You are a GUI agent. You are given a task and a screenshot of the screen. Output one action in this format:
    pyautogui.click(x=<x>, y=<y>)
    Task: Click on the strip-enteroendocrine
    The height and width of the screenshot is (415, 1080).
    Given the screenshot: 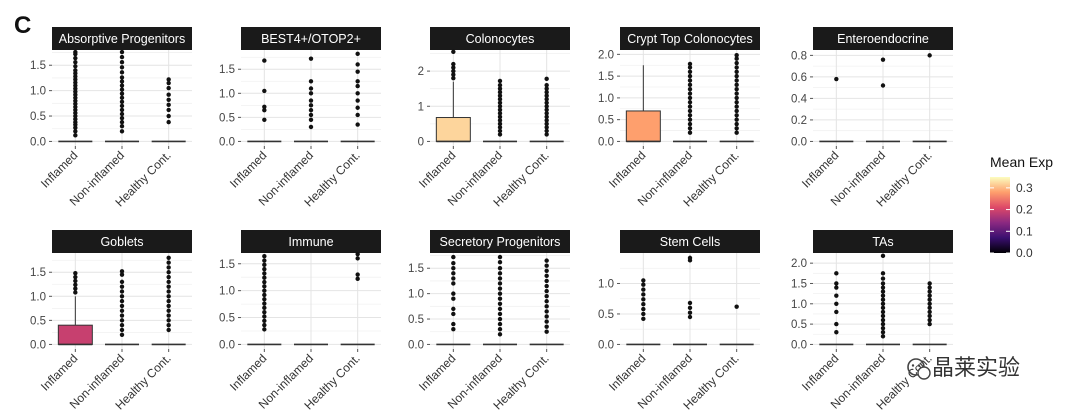 What is the action you would take?
    pyautogui.click(x=883, y=38)
    